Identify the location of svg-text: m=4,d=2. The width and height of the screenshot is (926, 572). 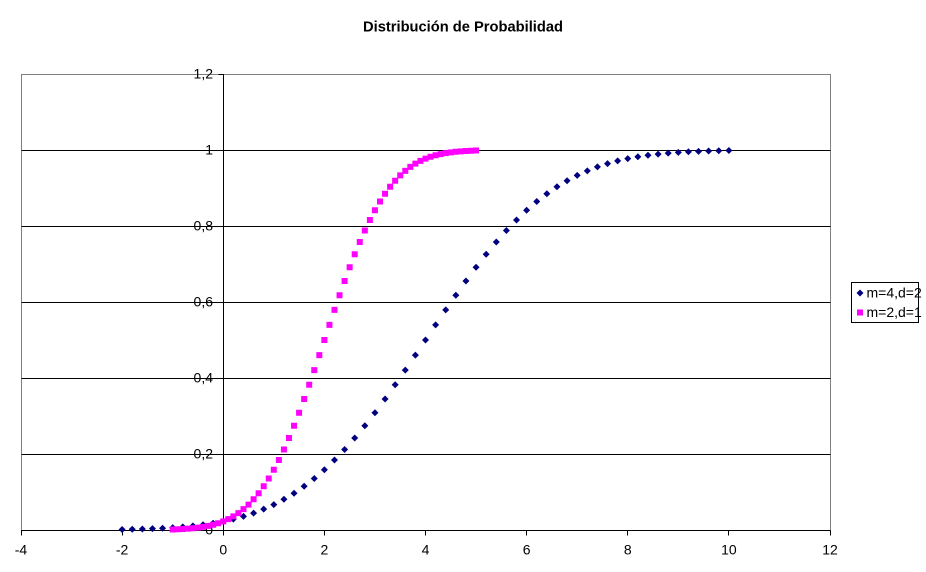
(894, 293).